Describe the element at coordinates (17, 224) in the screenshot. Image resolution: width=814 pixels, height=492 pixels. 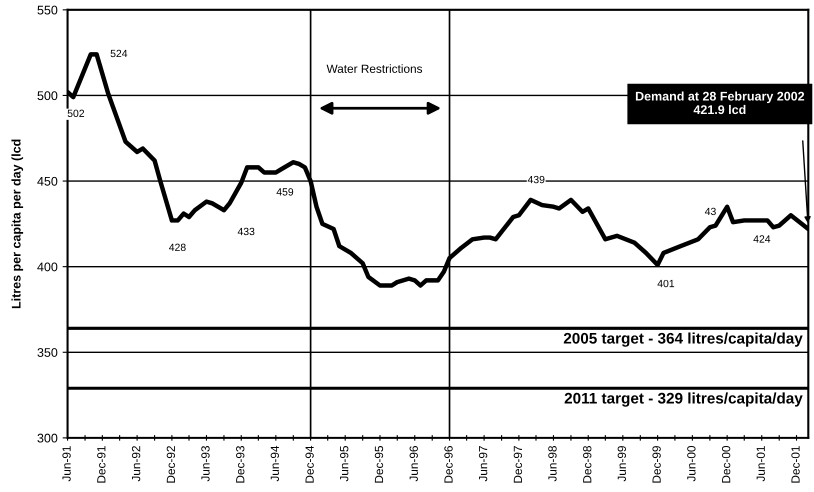
I see `y-axis-title: Litres per capita per day (lcd` at that location.